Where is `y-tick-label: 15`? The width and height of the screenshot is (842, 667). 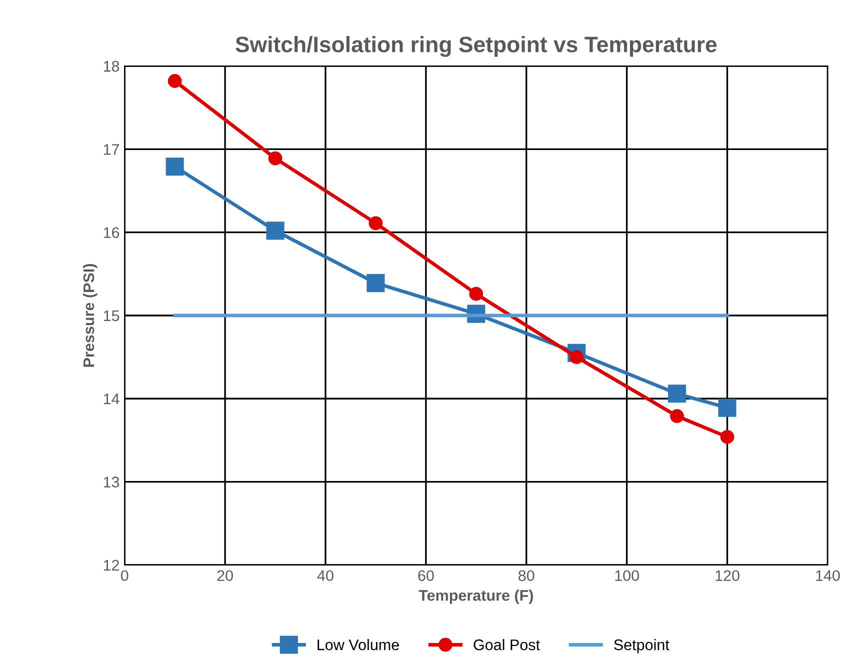
y-tick-label: 15 is located at coordinates (112, 316).